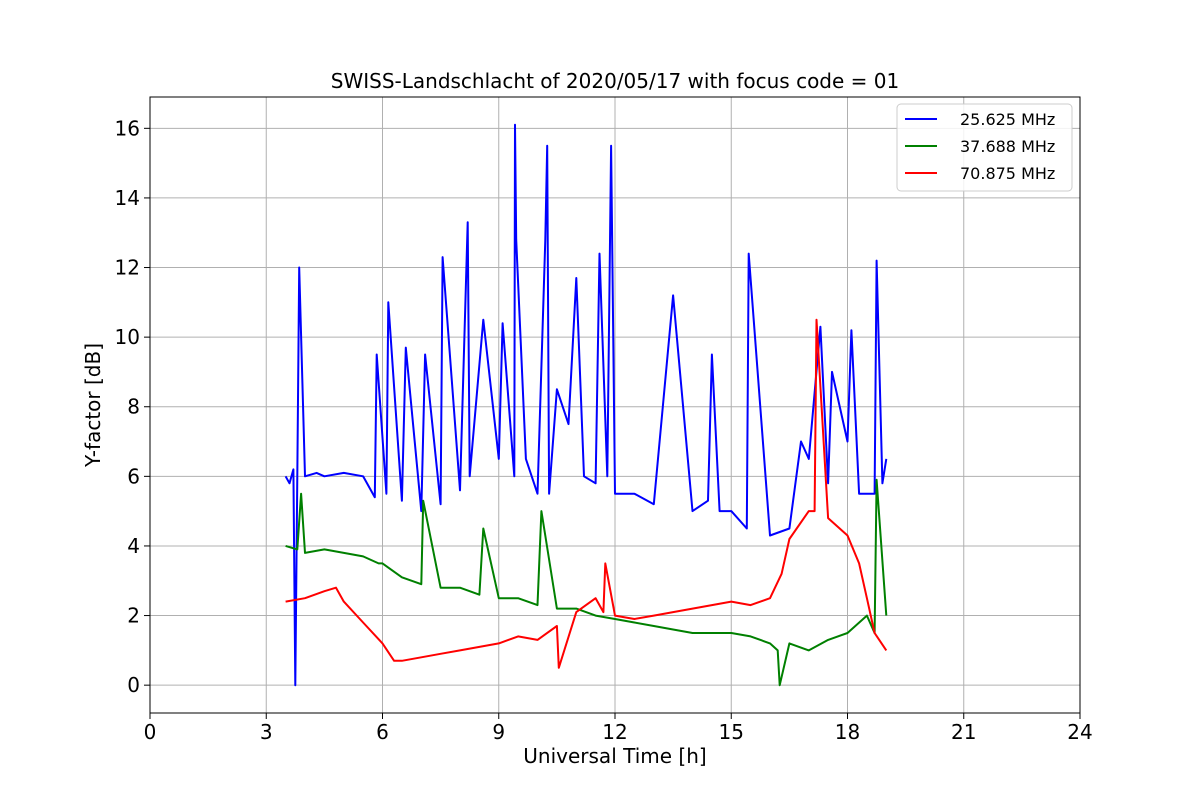 Image resolution: width=1200 pixels, height=800 pixels. Describe the element at coordinates (133, 616) in the screenshot. I see `y-tick-label: 2` at that location.